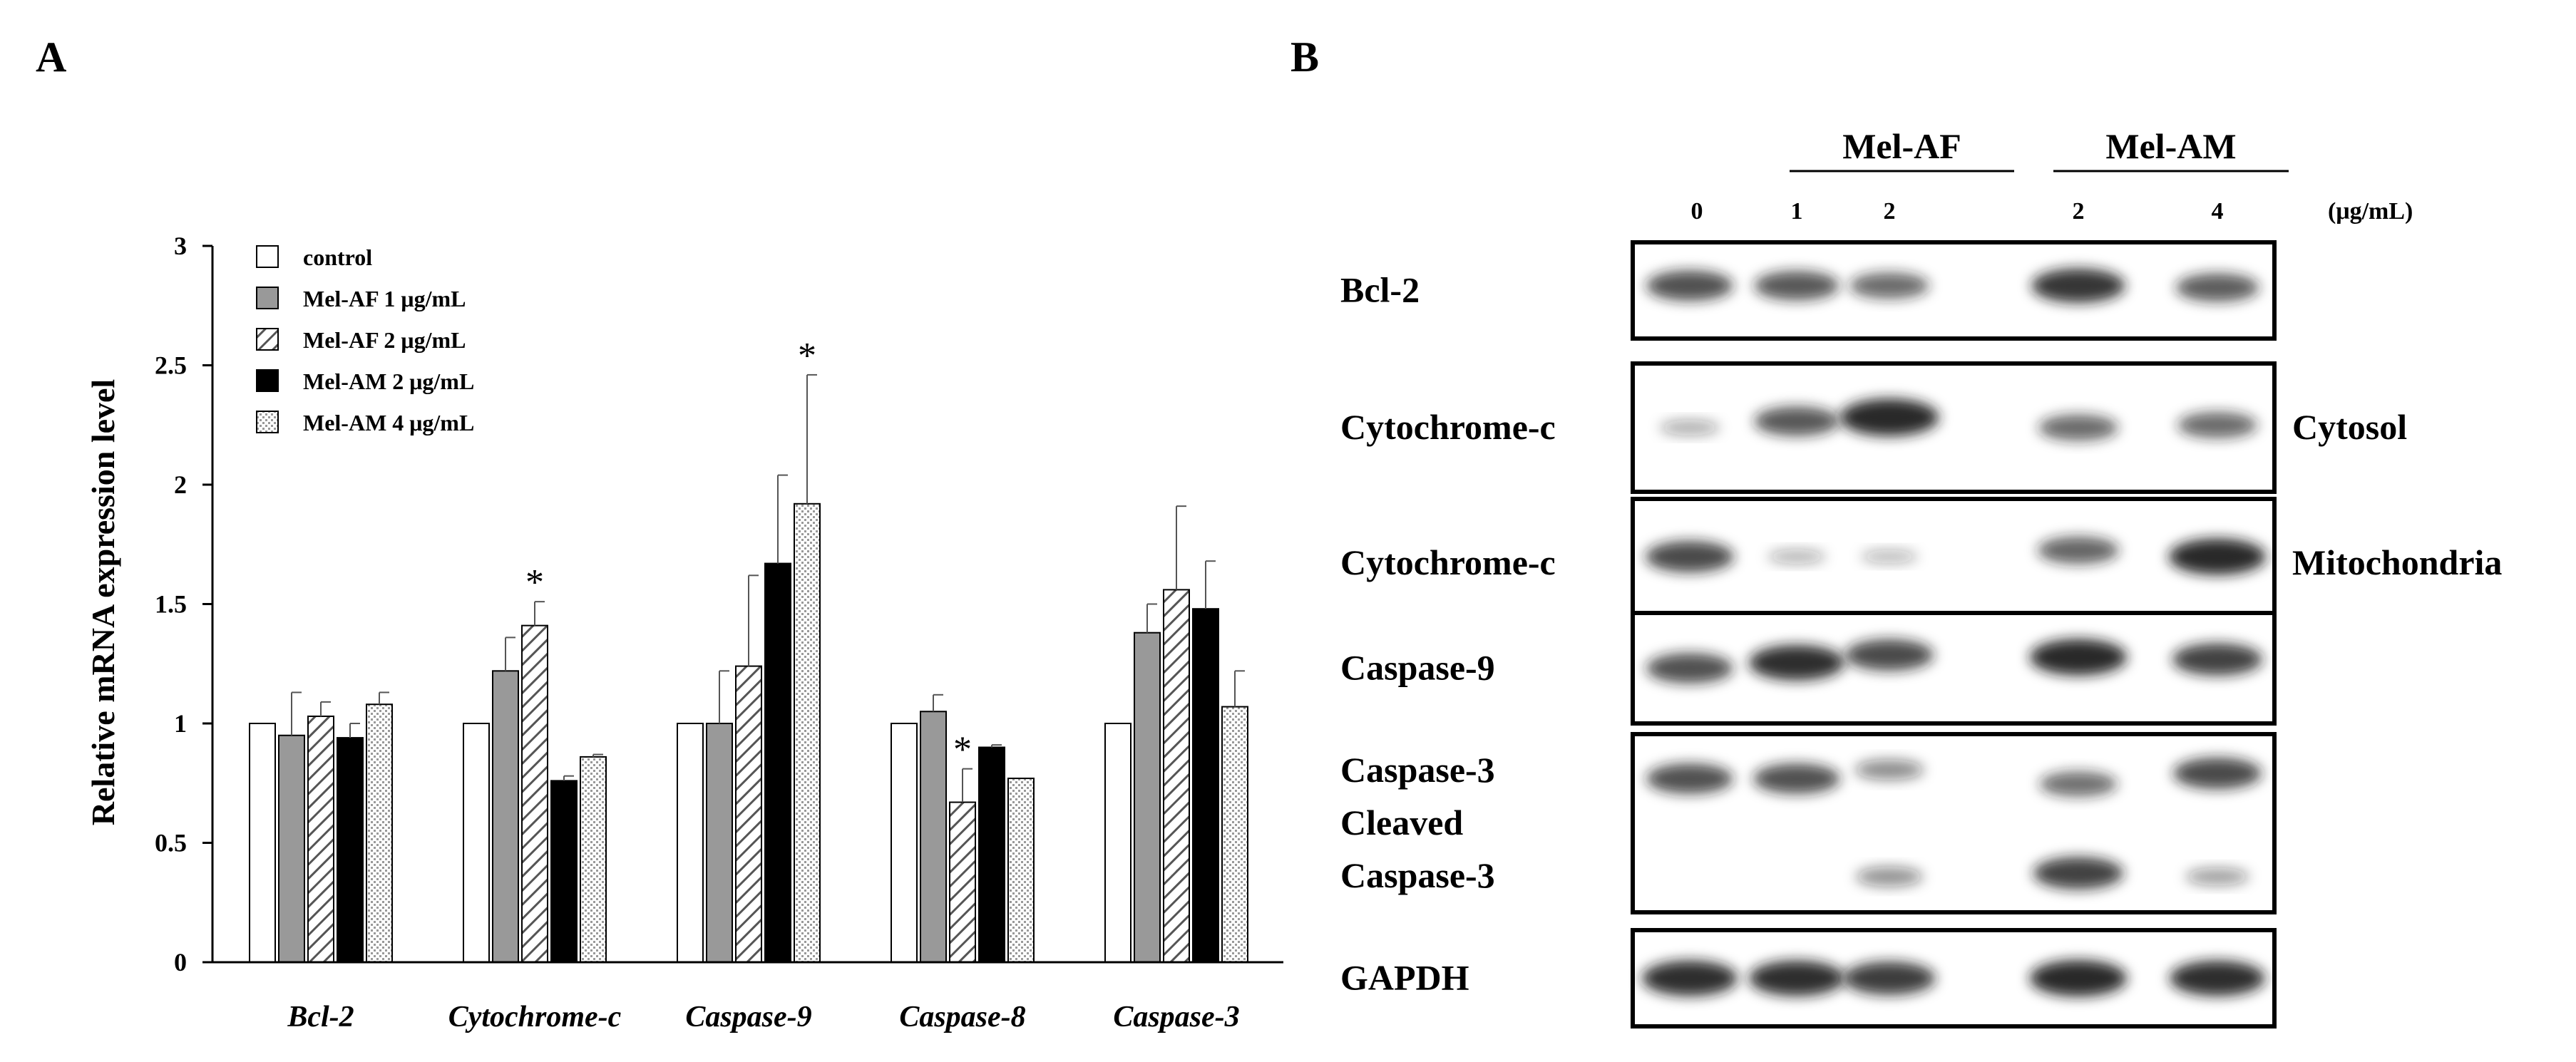 The image size is (2576, 1062). What do you see at coordinates (2370, 211) in the screenshot?
I see `blot-unit-label: (μg/mL)` at bounding box center [2370, 211].